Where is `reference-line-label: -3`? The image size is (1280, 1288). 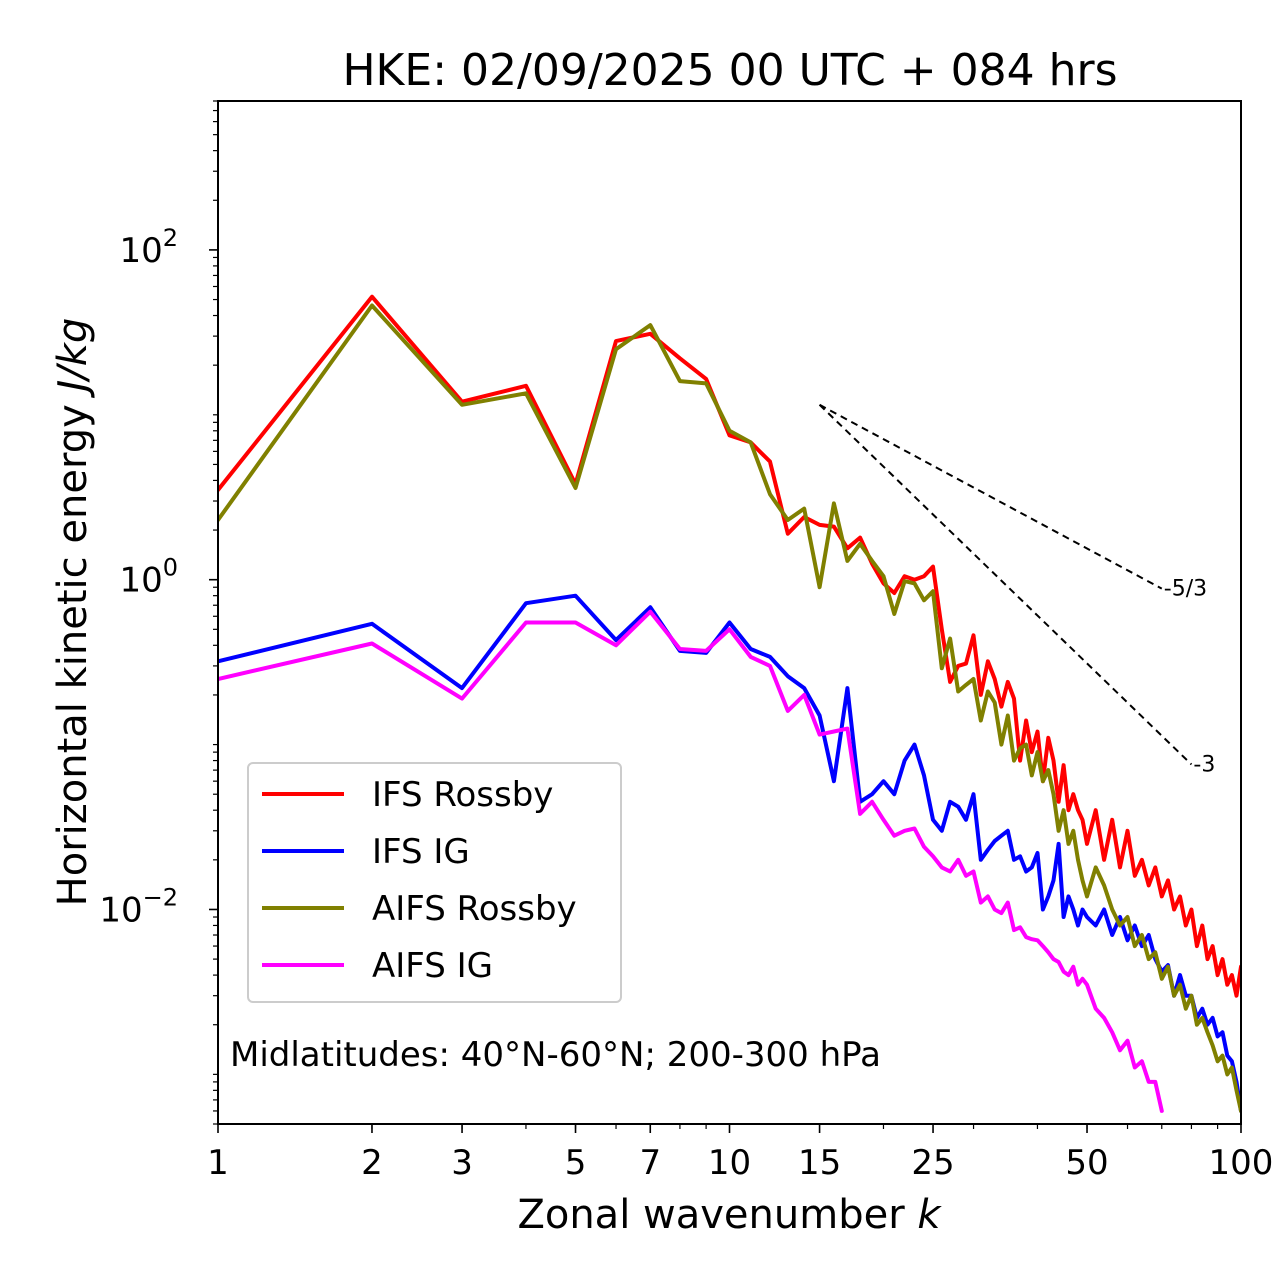 reference-line-label: -3 is located at coordinates (1204, 764).